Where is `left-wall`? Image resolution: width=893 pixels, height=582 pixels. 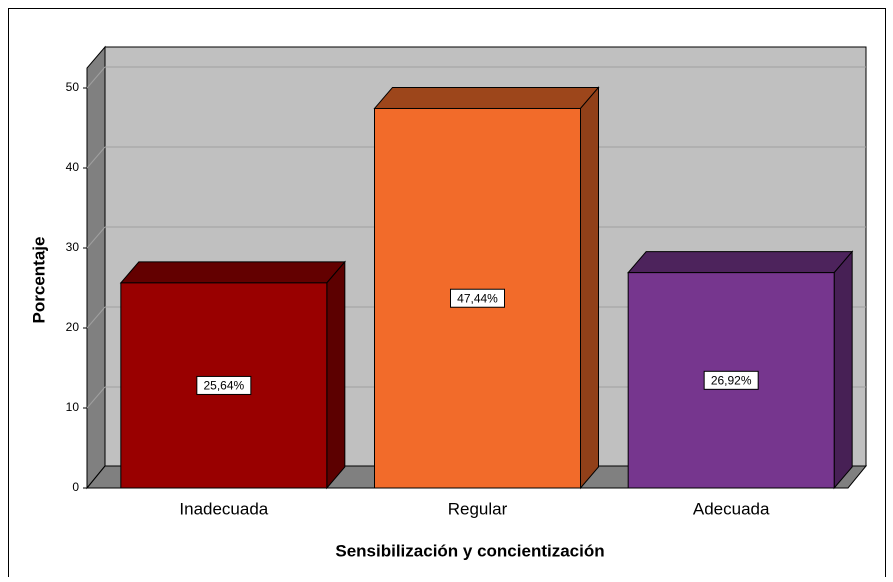
left-wall is located at coordinates (96, 267).